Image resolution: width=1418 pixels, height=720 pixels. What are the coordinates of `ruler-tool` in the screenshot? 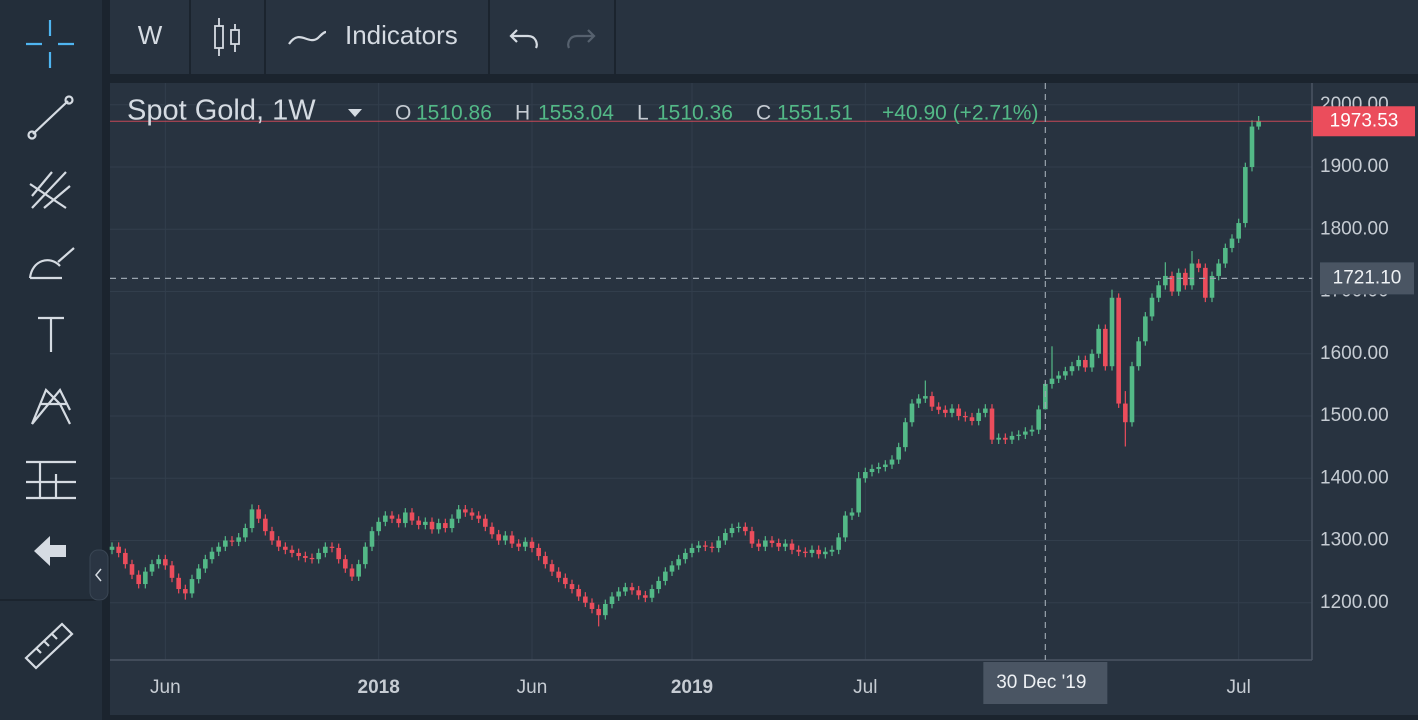 It's located at (49, 646).